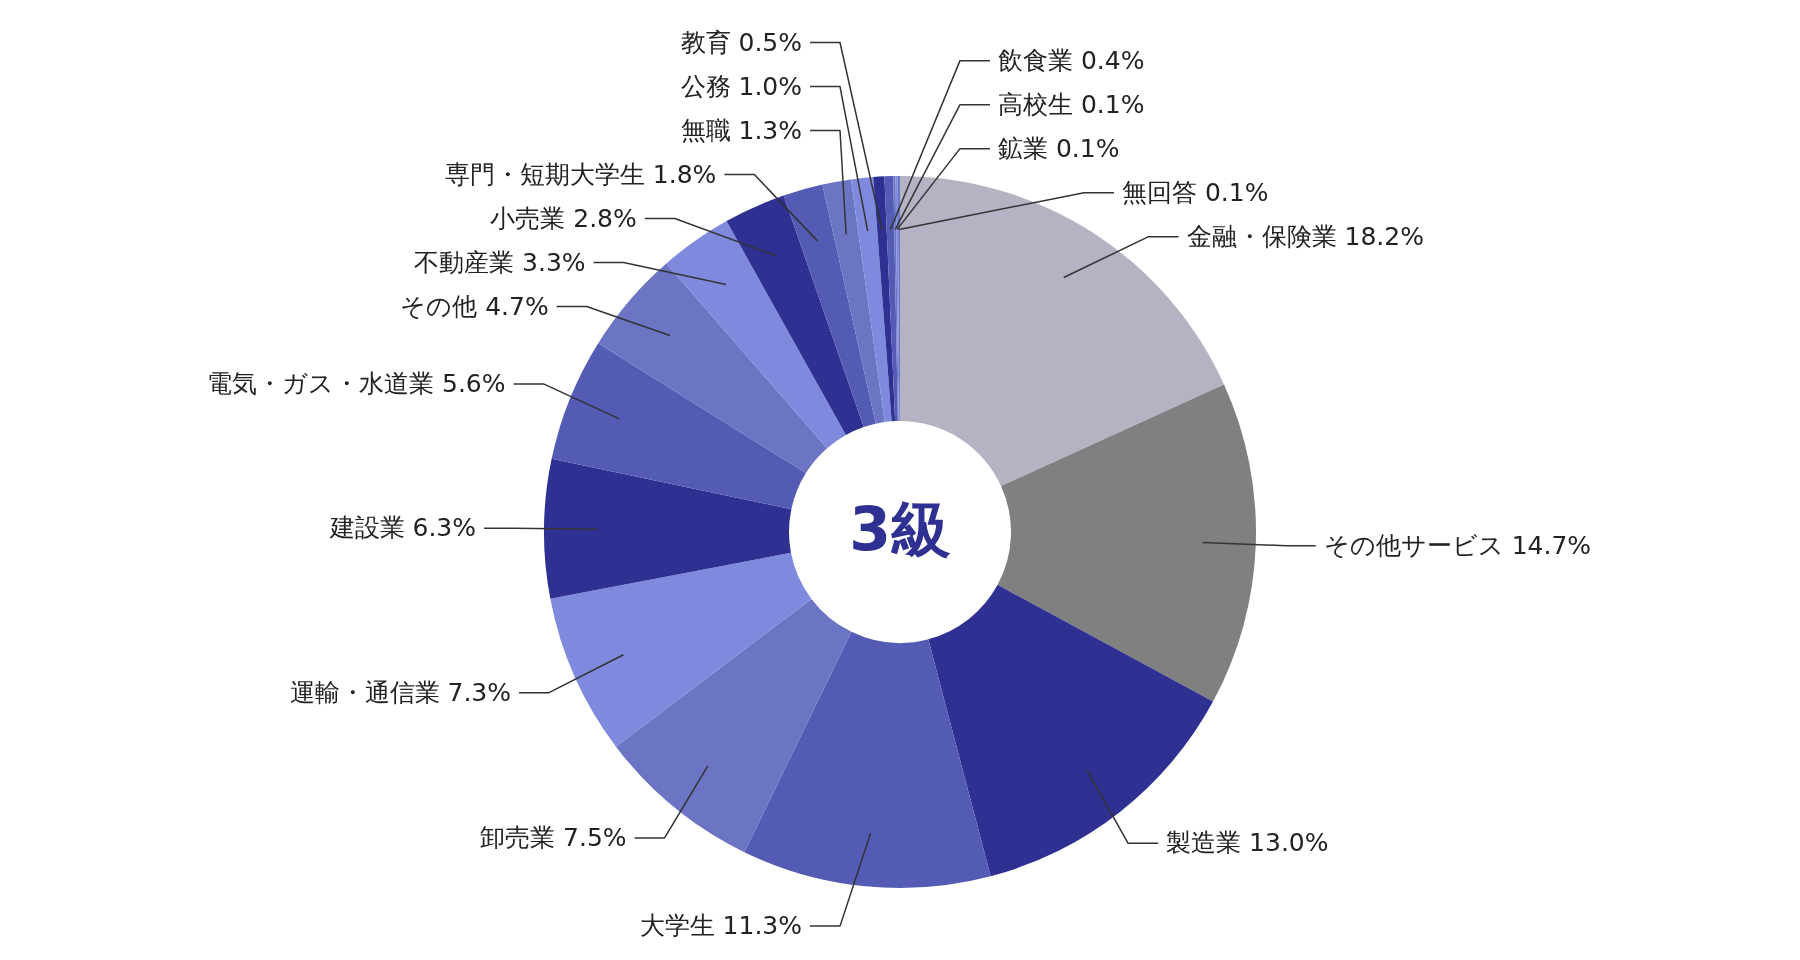  Describe the element at coordinates (900, 529) in the screenshot. I see `text: 3級` at that location.